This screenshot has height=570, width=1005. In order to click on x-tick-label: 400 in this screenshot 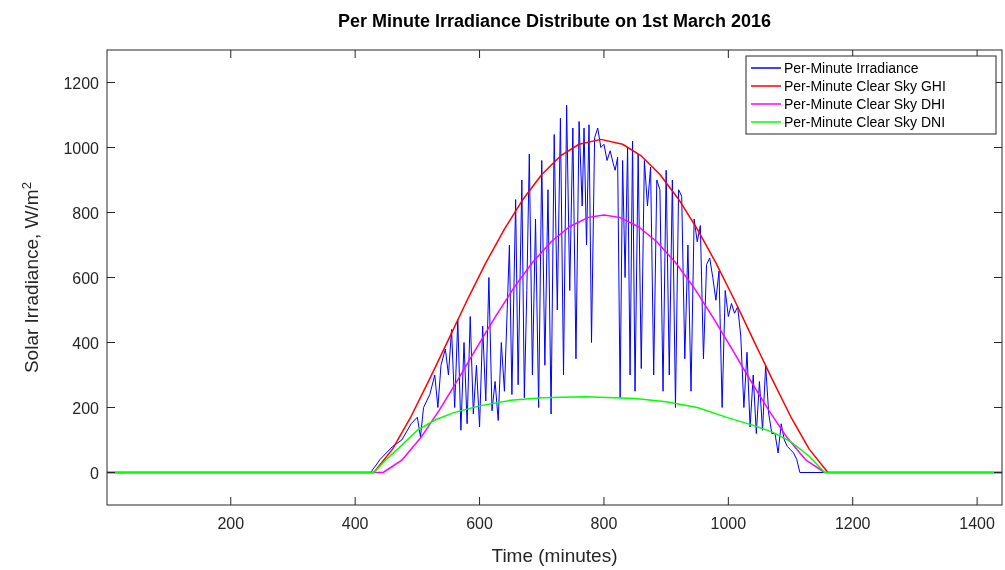, I will do `click(355, 523)`.